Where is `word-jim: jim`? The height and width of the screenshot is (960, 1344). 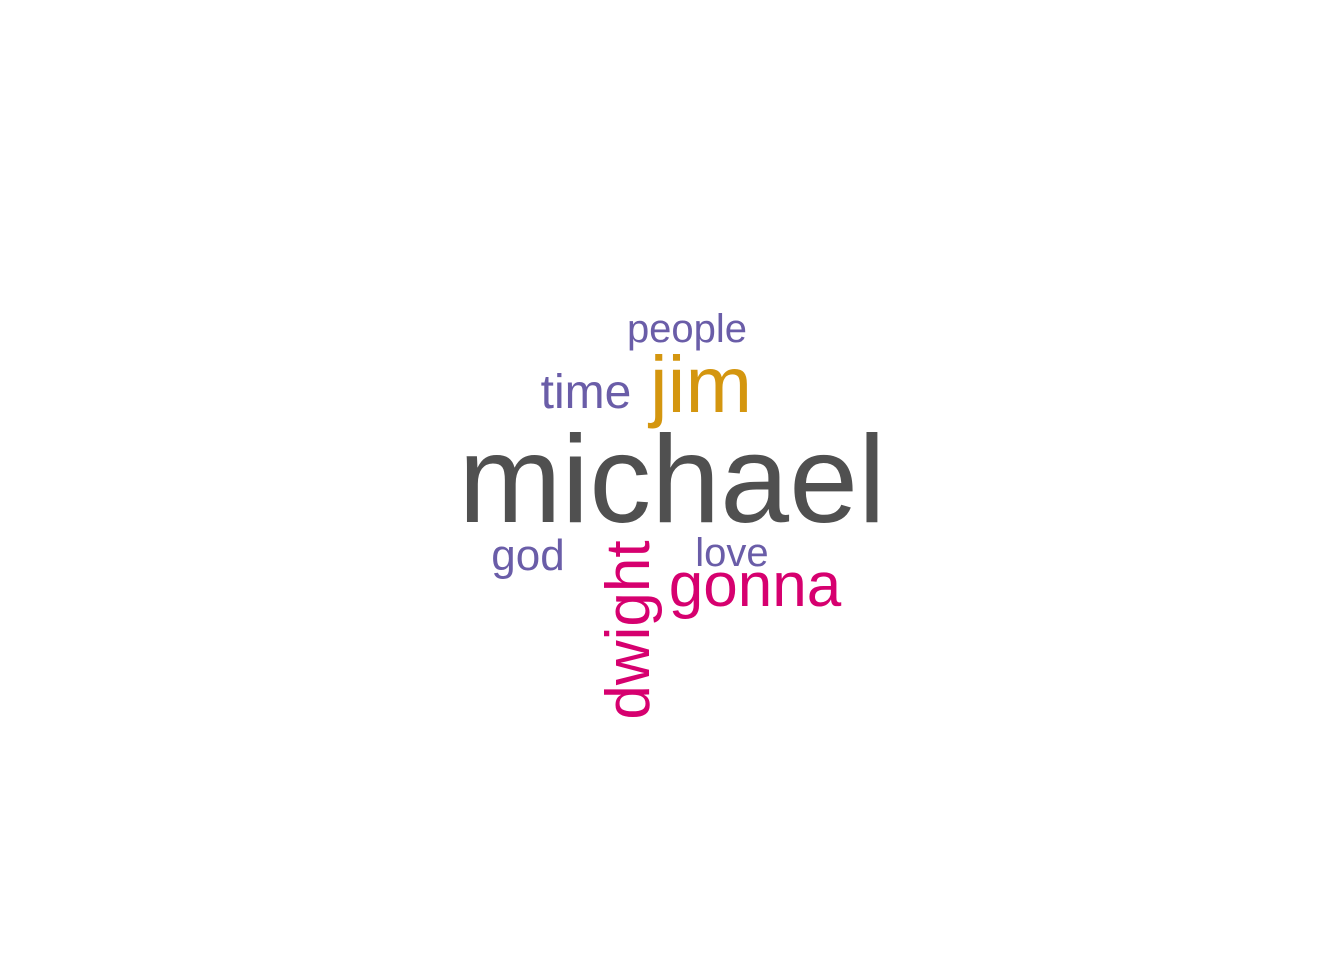
word-jim: jim is located at coordinates (700, 384).